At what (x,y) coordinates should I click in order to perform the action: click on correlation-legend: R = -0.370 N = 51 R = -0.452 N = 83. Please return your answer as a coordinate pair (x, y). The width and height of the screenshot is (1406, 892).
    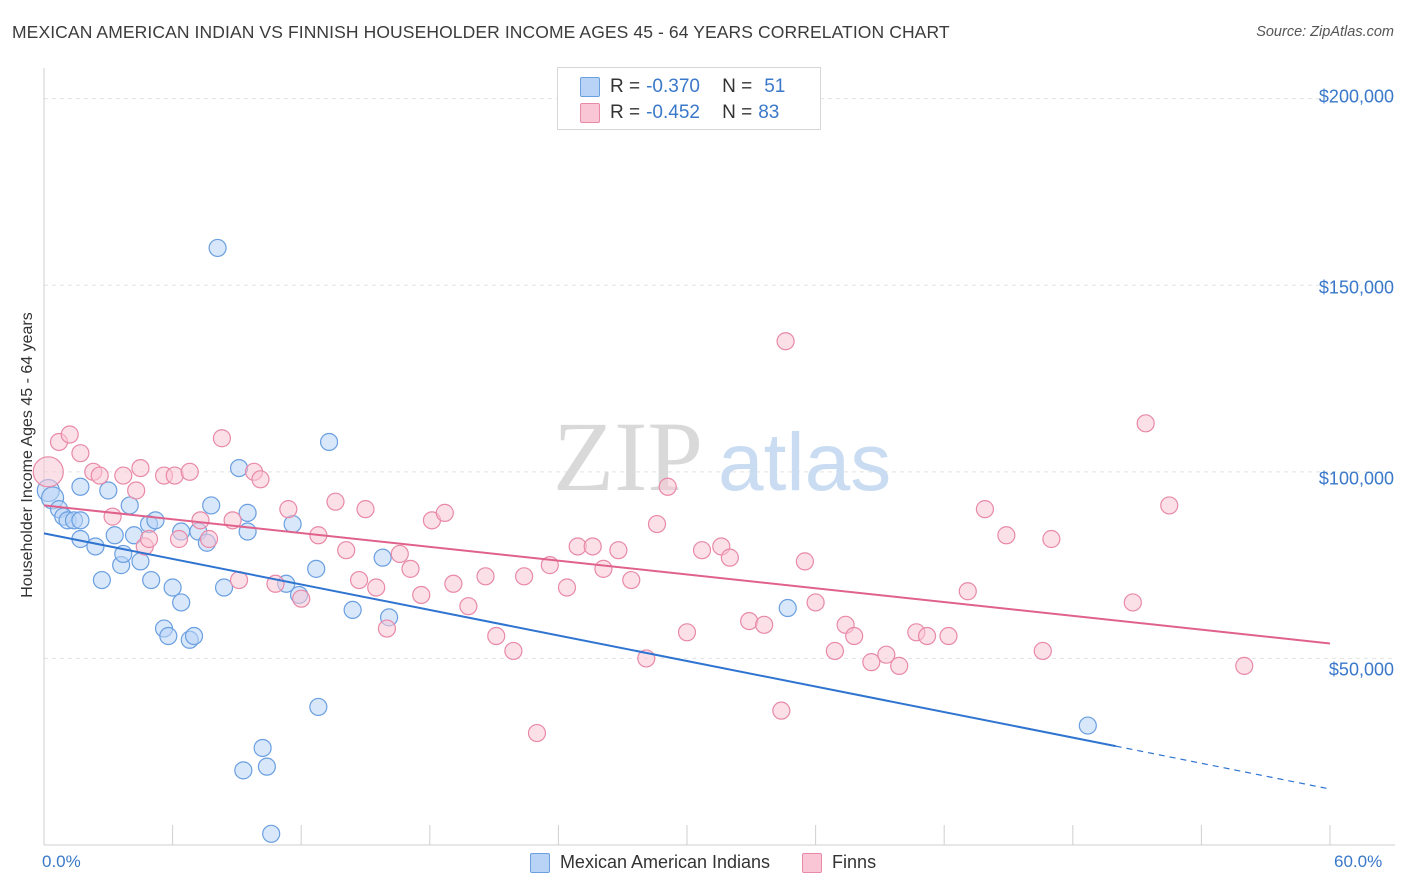
    Looking at the image, I should click on (689, 98).